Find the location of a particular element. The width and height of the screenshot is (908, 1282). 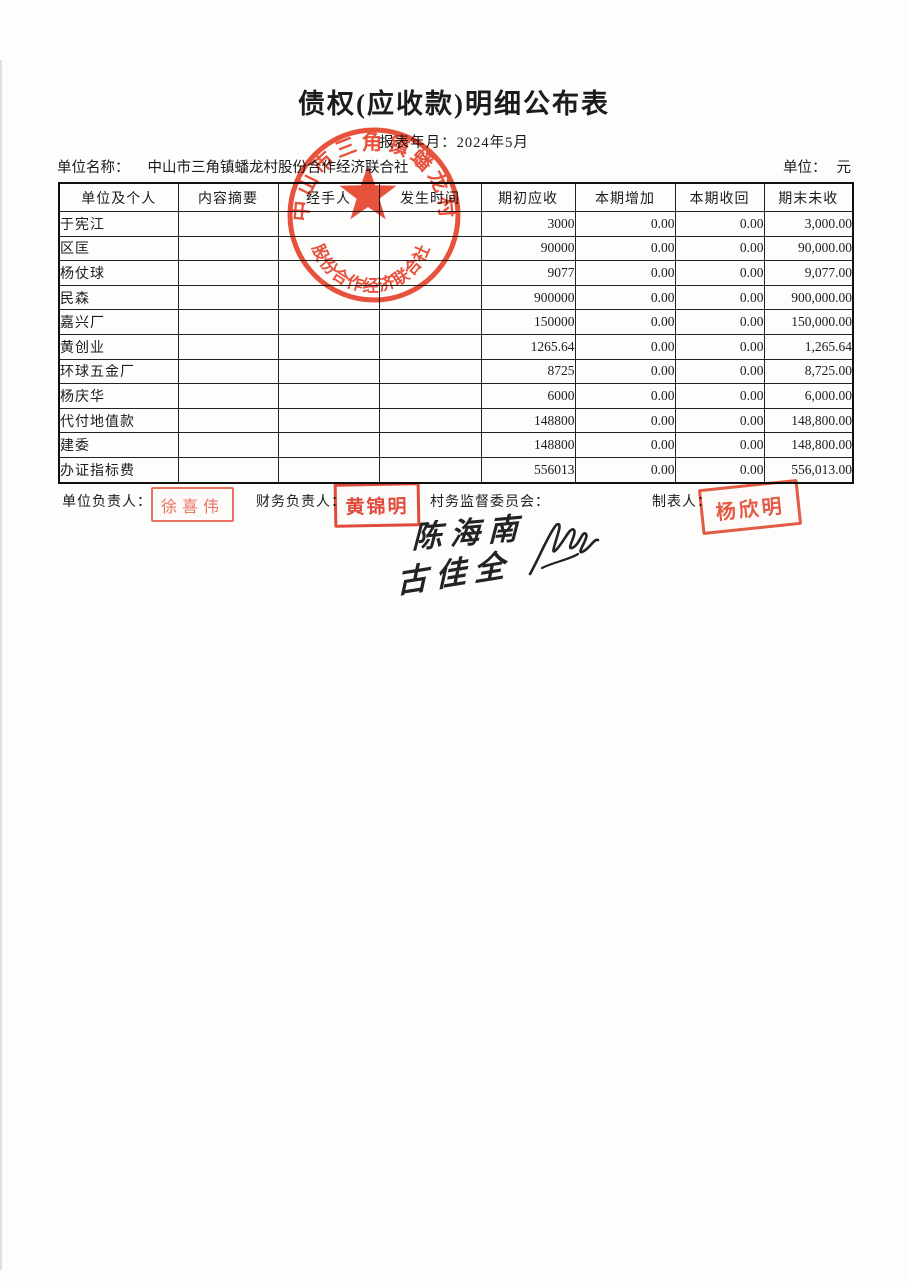

table-row: 嘉兴厂 150000 0.00 0.00 150,000.00 is located at coordinates (456, 322).